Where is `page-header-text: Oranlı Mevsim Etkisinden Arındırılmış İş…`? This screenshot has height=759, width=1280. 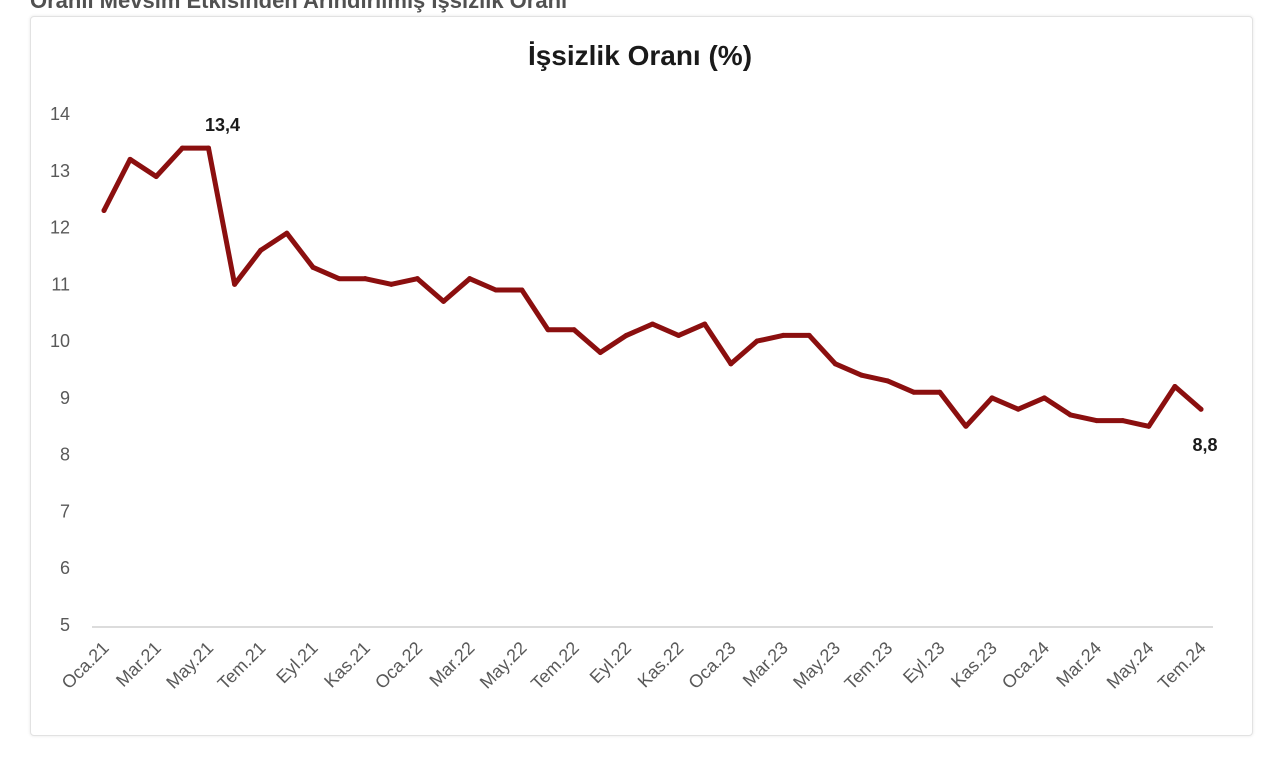 page-header-text: Oranlı Mevsim Etkisinden Arındırılmış İş… is located at coordinates (299, 6).